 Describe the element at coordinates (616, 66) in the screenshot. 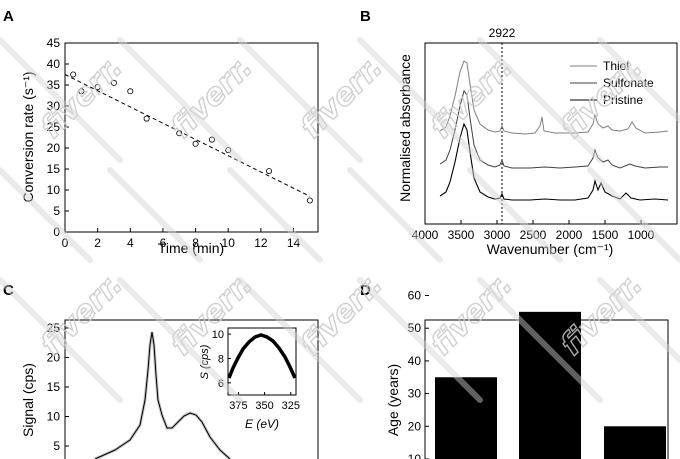

I see `legend-label-thiol: Thiol` at that location.